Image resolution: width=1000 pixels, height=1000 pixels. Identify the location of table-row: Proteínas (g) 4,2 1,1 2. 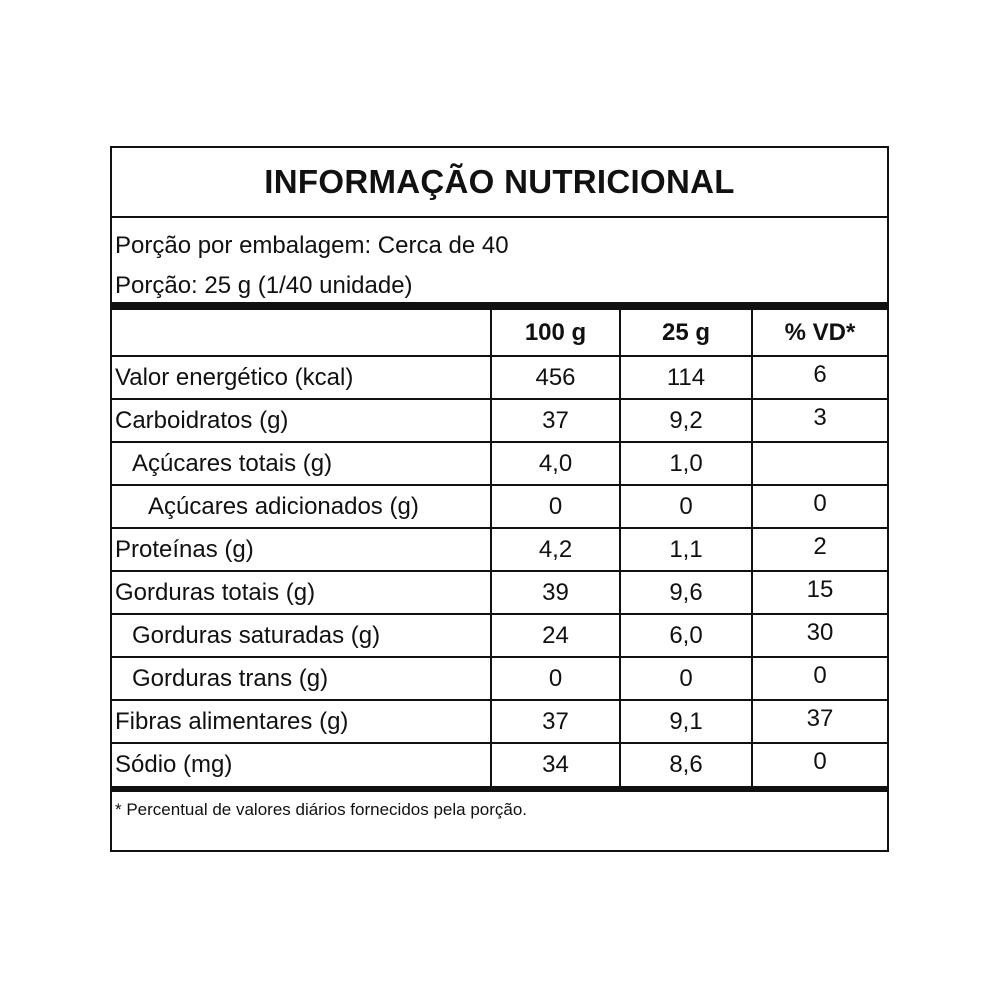
(499, 550).